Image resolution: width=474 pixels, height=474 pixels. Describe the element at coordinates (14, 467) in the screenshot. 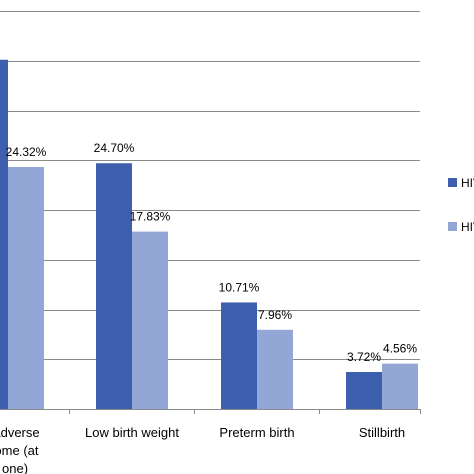

I see `x-tick-label: ...t one)` at that location.